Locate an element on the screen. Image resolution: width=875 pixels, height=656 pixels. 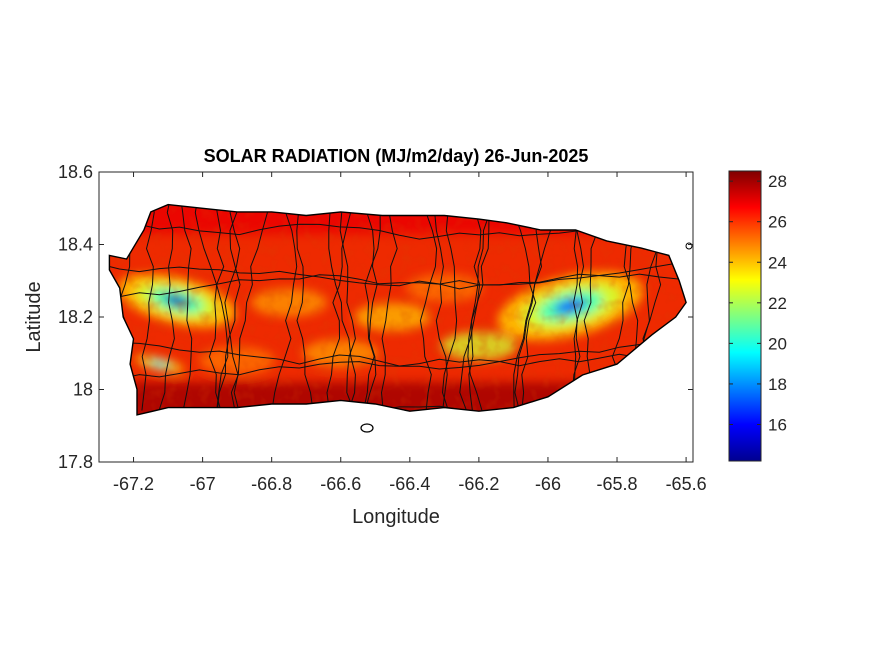
chart-title: SOLAR RADIATION (MJ/m2/day) 26-Jun-2025 is located at coordinates (396, 156).